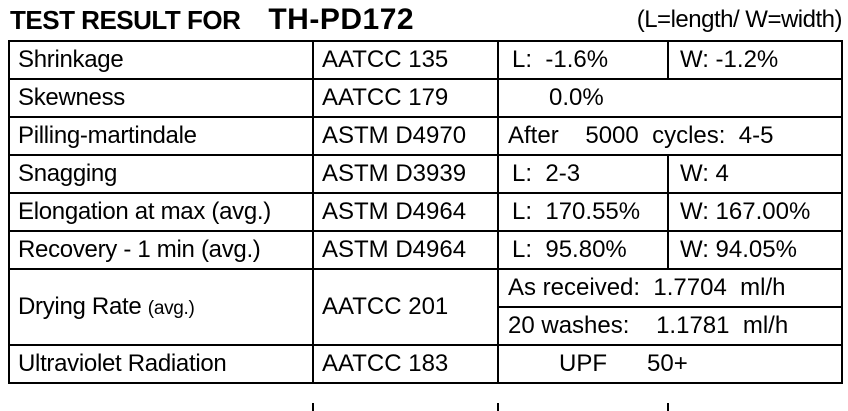 The width and height of the screenshot is (848, 411). Describe the element at coordinates (80, 306) in the screenshot. I see `test-name-label: Drying Rate` at that location.